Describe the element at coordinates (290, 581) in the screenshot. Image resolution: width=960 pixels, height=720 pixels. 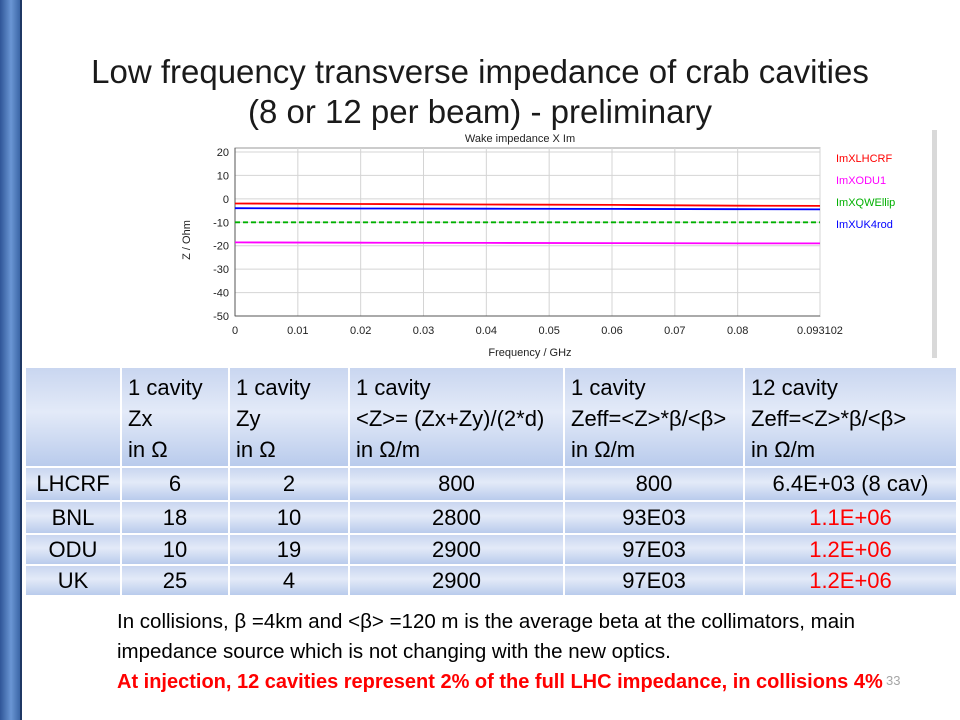
I see `cell-zy: 4` at that location.